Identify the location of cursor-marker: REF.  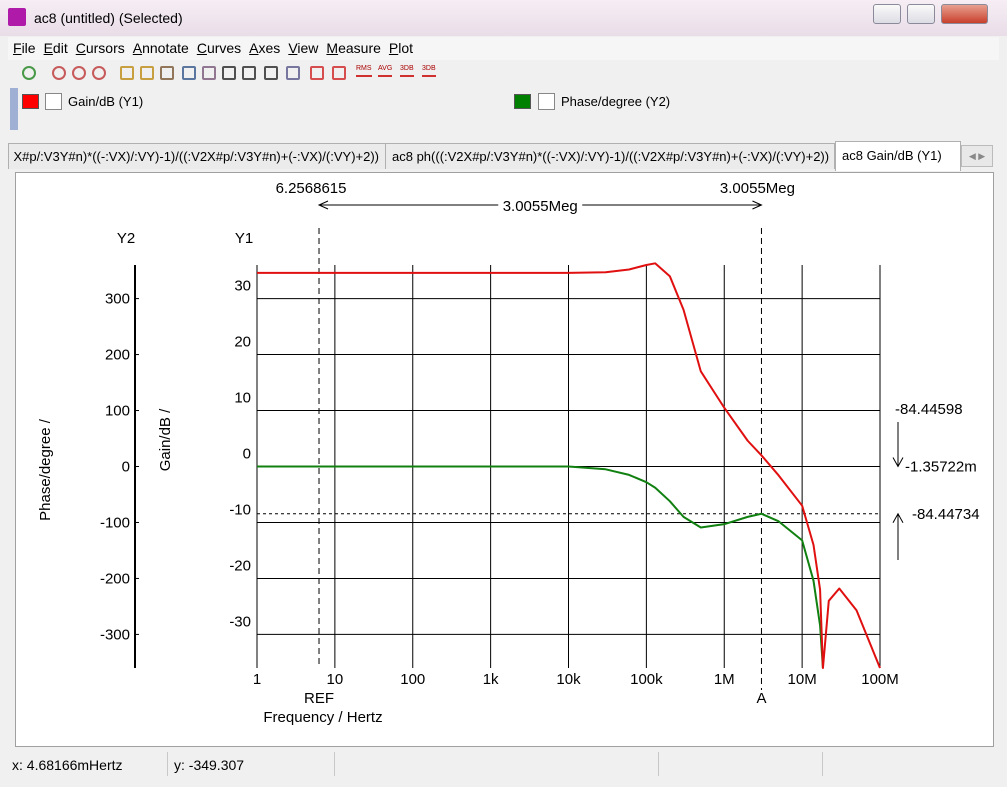
(319, 698).